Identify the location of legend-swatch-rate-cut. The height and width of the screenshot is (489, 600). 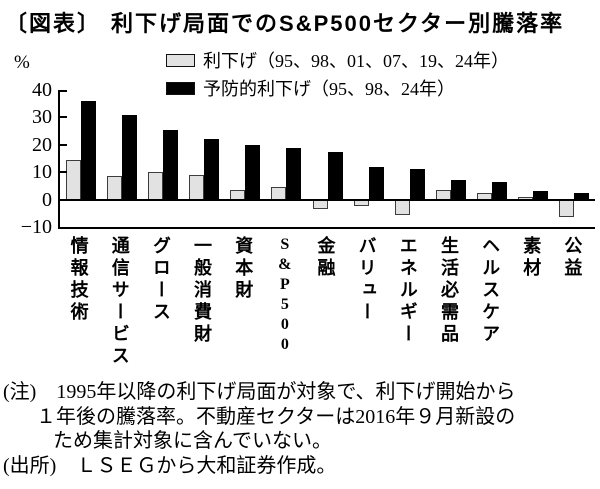
(180, 60).